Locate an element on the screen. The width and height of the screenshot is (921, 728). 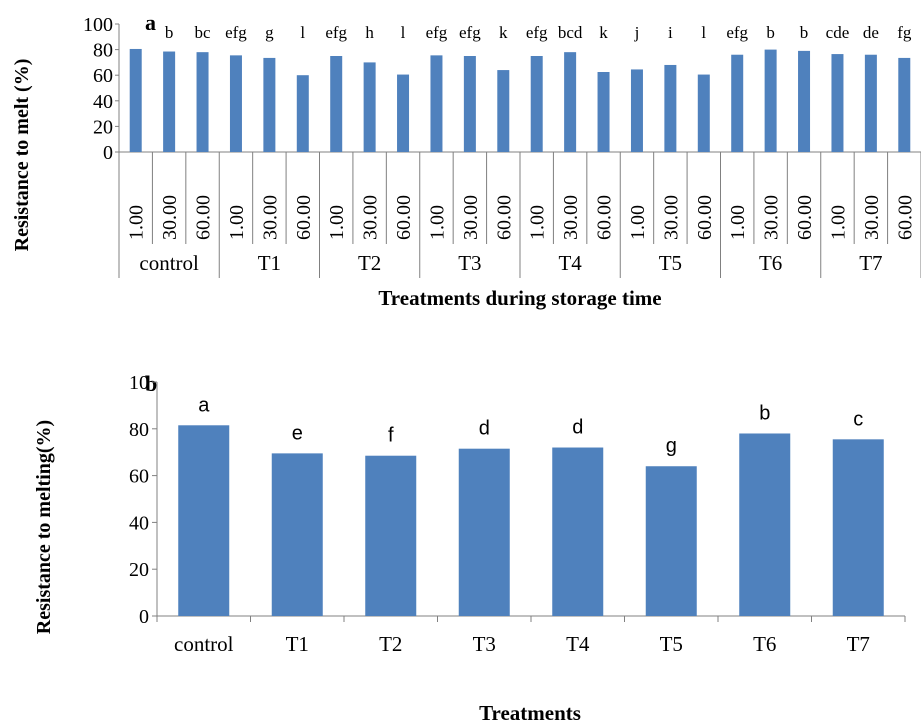
chart-b-data-label: e is located at coordinates (297, 433).